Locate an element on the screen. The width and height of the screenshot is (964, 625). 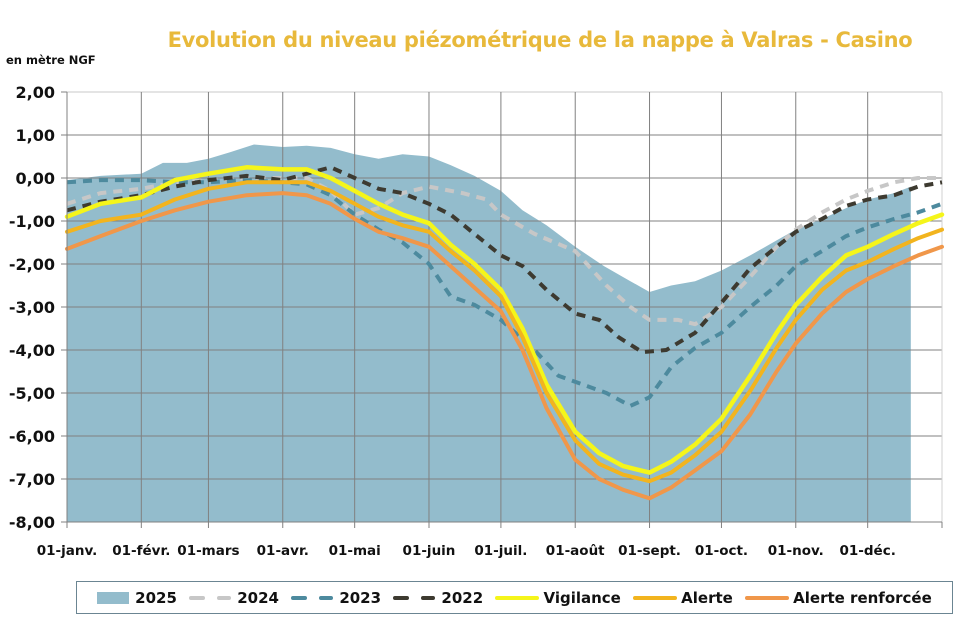
legend-label: 2023 is located at coordinates (360, 597).